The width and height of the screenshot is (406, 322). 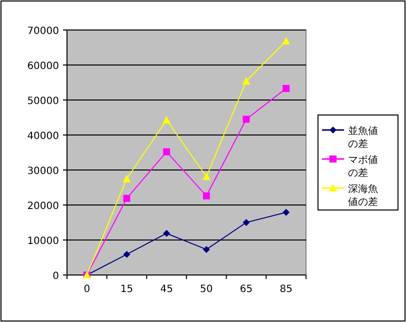 I want to click on x-tick-label: 65, so click(x=246, y=289).